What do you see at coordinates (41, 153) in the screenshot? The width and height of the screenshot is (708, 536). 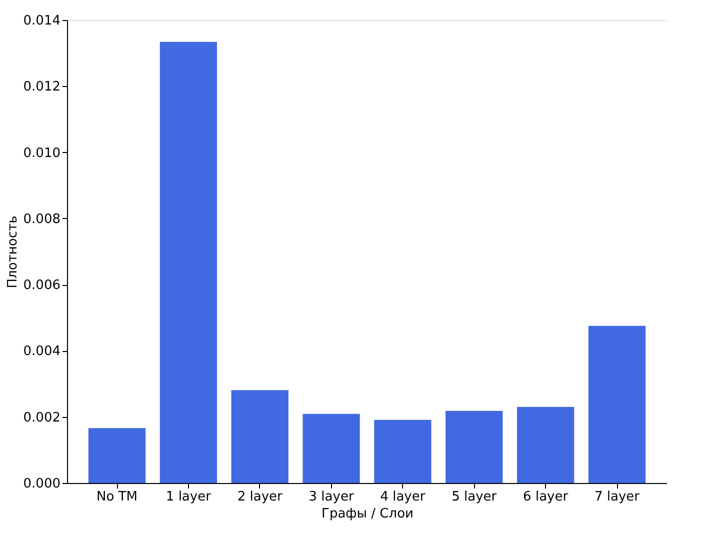 I see `y-tick-label: 0.010` at bounding box center [41, 153].